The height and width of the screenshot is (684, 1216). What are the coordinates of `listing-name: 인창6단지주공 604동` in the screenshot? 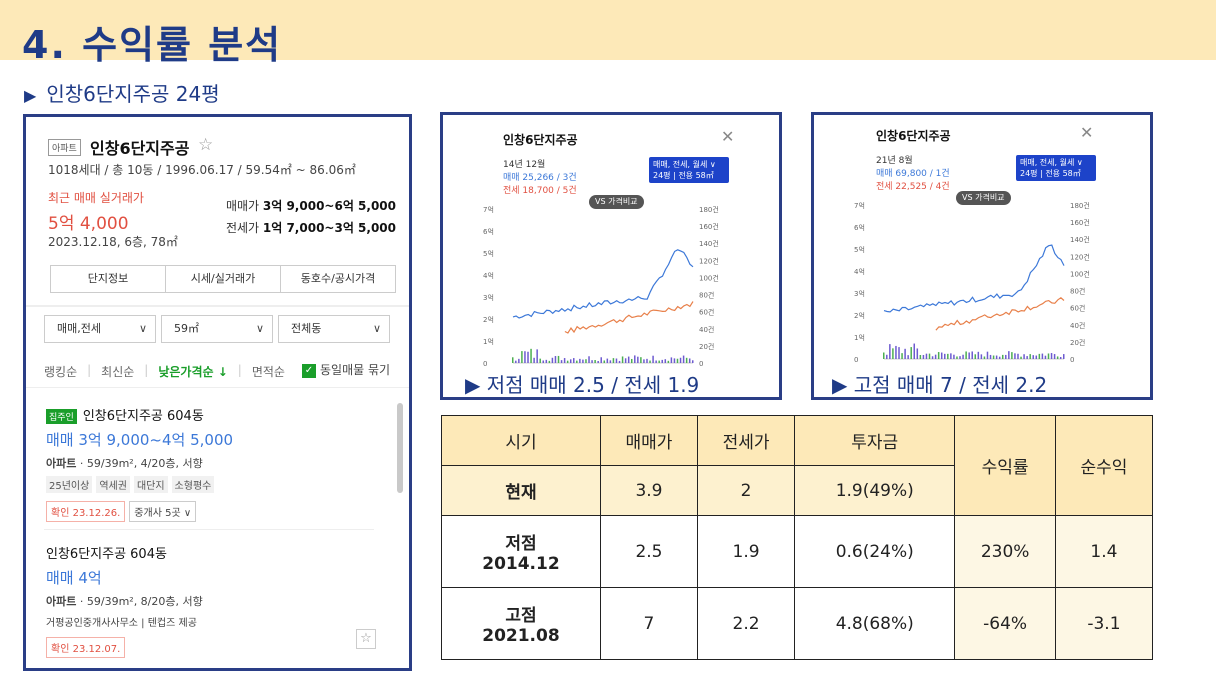 It's located at (106, 554).